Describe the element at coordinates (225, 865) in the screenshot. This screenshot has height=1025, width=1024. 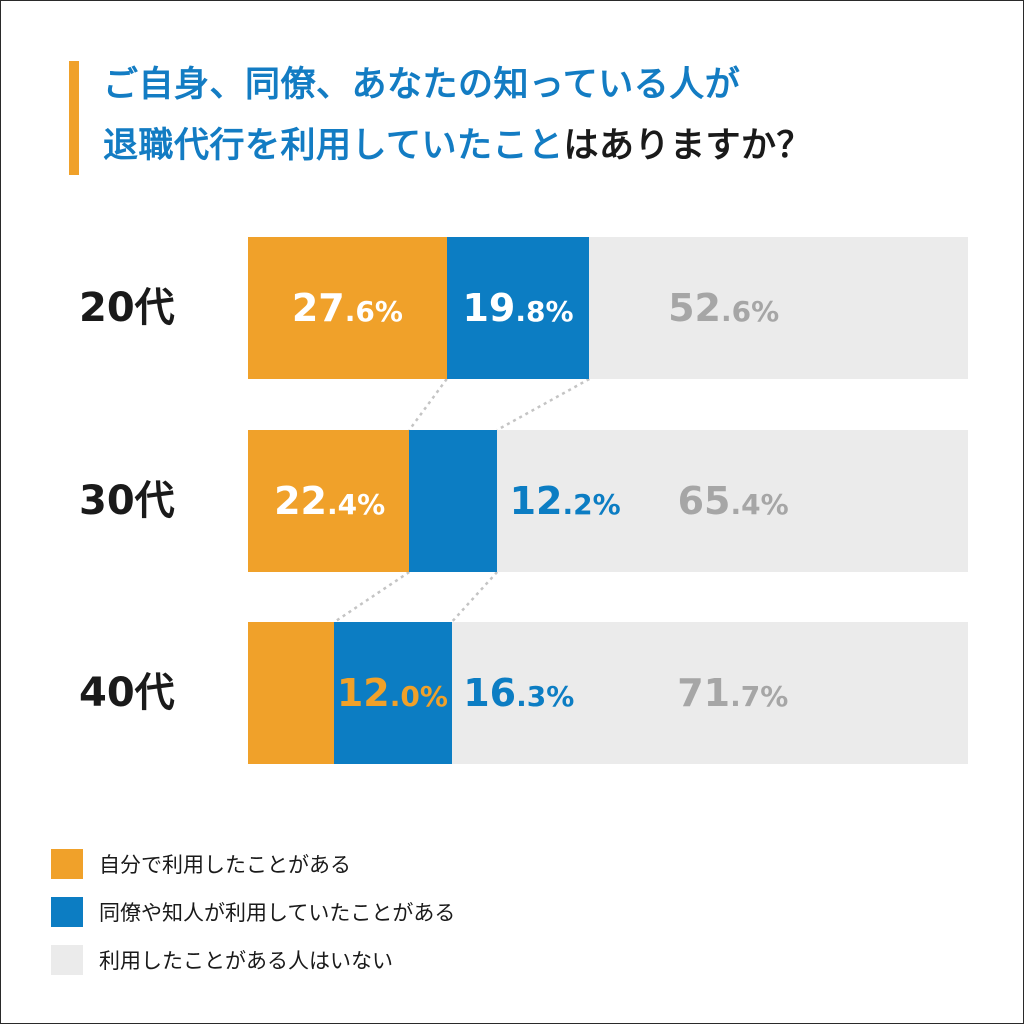
I see `legend-label-self: 自分で利用したことがある` at that location.